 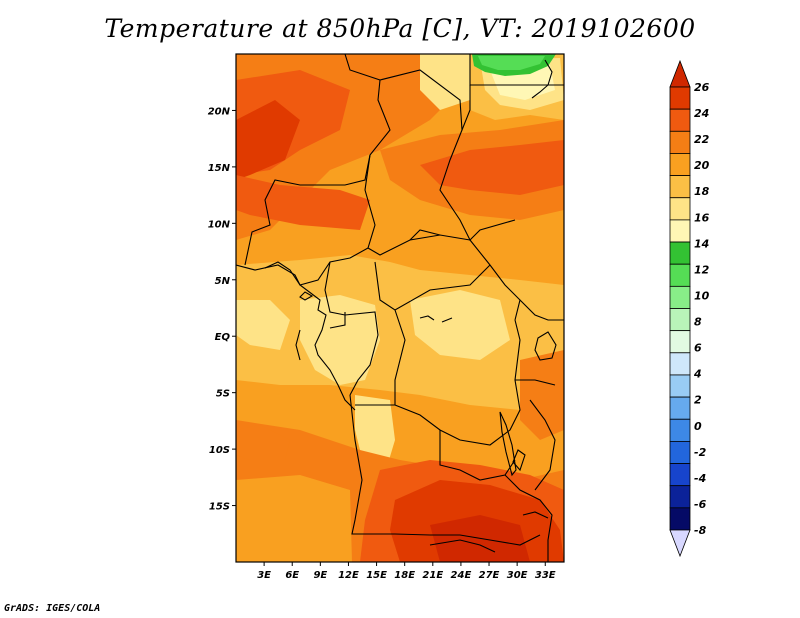 I want to click on colorbar-label: 26, so click(x=702, y=87).